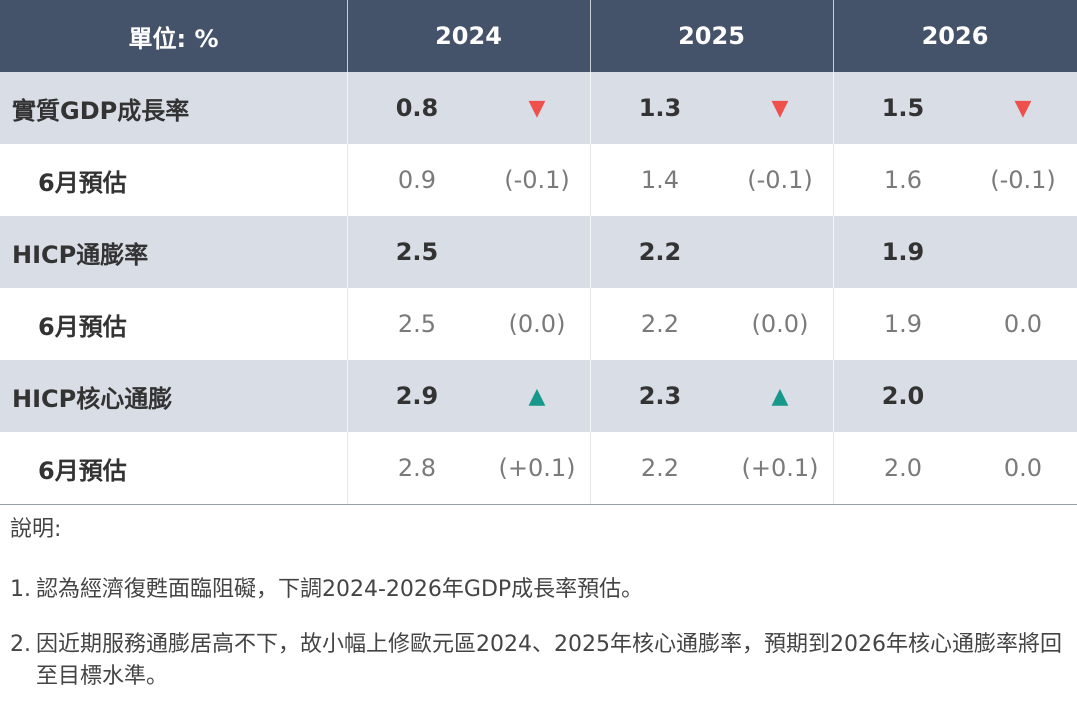 Image resolution: width=1077 pixels, height=718 pixels. What do you see at coordinates (417, 180) in the screenshot?
I see `value-cell: 0.9` at bounding box center [417, 180].